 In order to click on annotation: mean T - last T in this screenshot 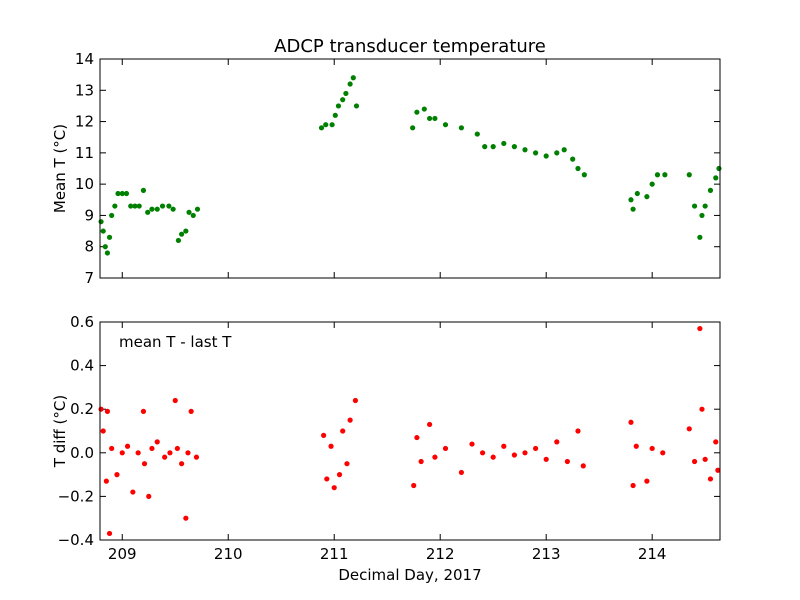, I will do `click(175, 342)`.